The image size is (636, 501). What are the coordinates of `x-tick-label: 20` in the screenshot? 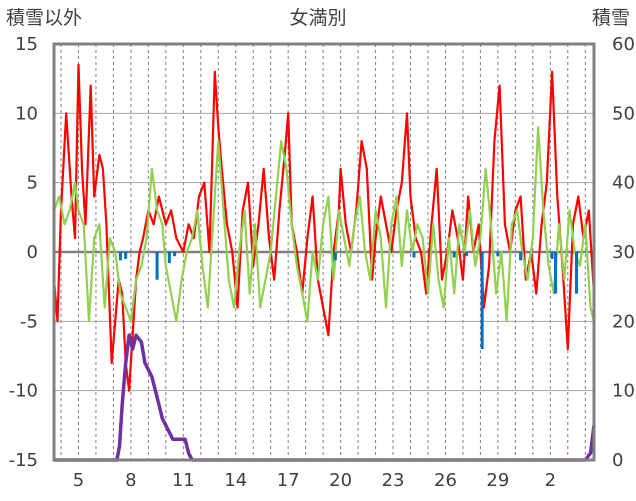 It's located at (340, 480).